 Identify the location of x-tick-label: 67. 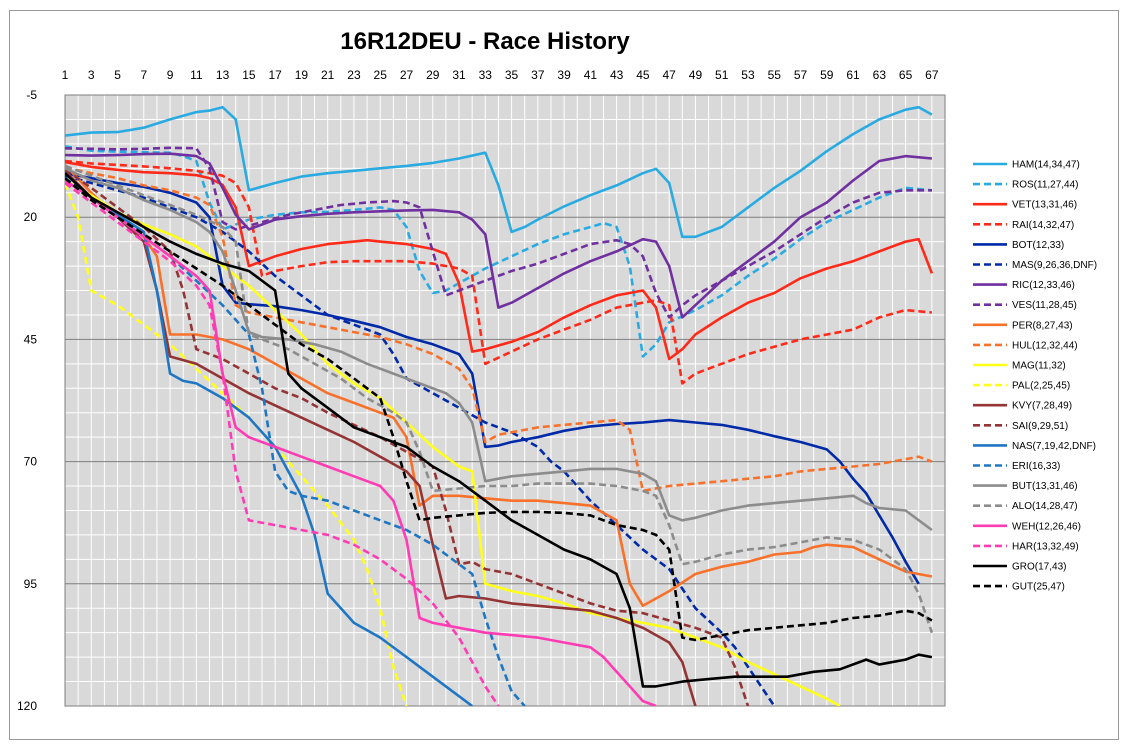
(932, 75).